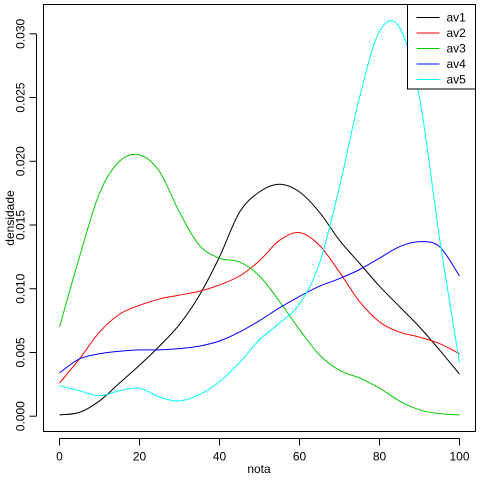 The height and width of the screenshot is (480, 480). I want to click on x-tick-label: 60, so click(300, 457).